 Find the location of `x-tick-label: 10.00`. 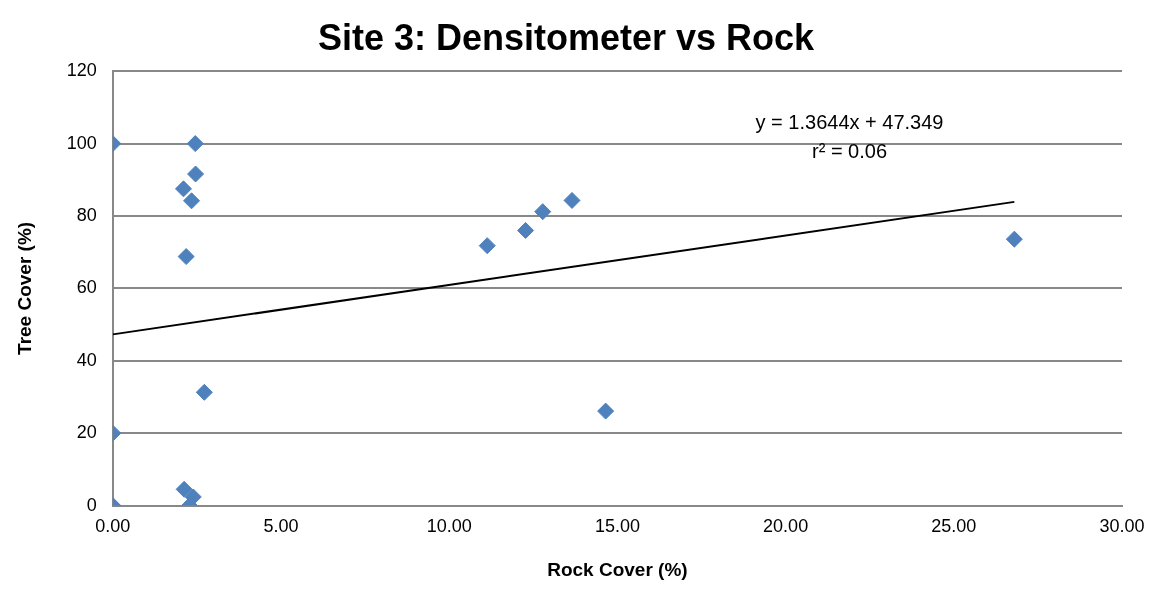

x-tick-label: 10.00 is located at coordinates (449, 526).